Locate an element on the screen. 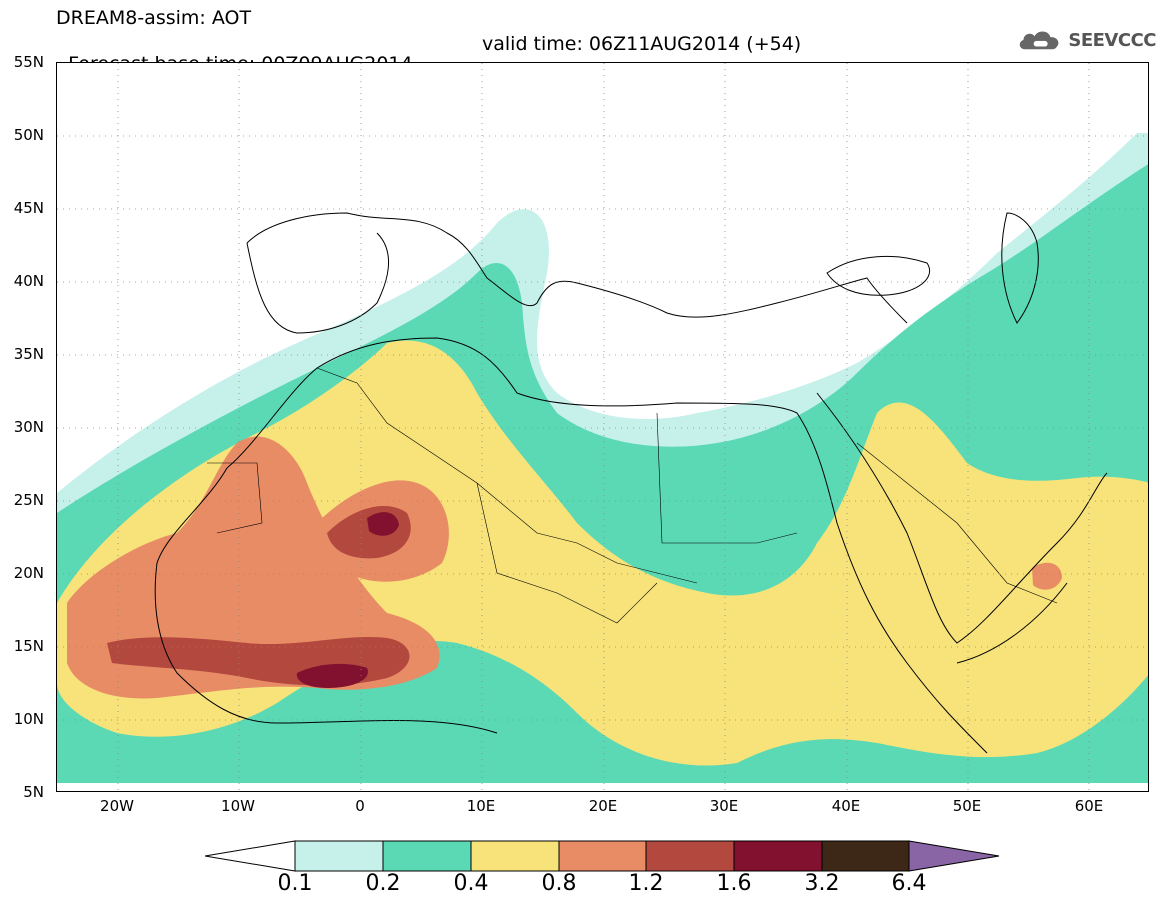  iberia-coastline is located at coordinates (318, 283).